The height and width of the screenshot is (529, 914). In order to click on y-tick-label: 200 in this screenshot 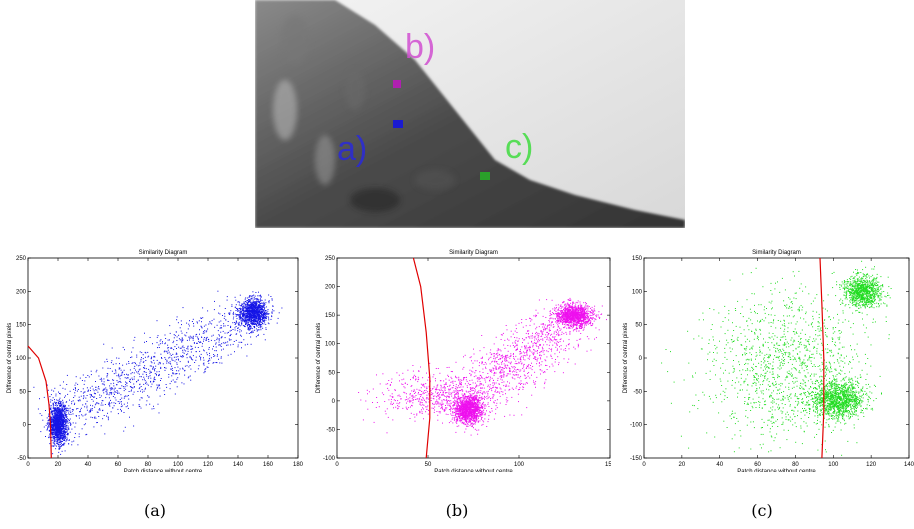, I will do `click(21, 292)`.